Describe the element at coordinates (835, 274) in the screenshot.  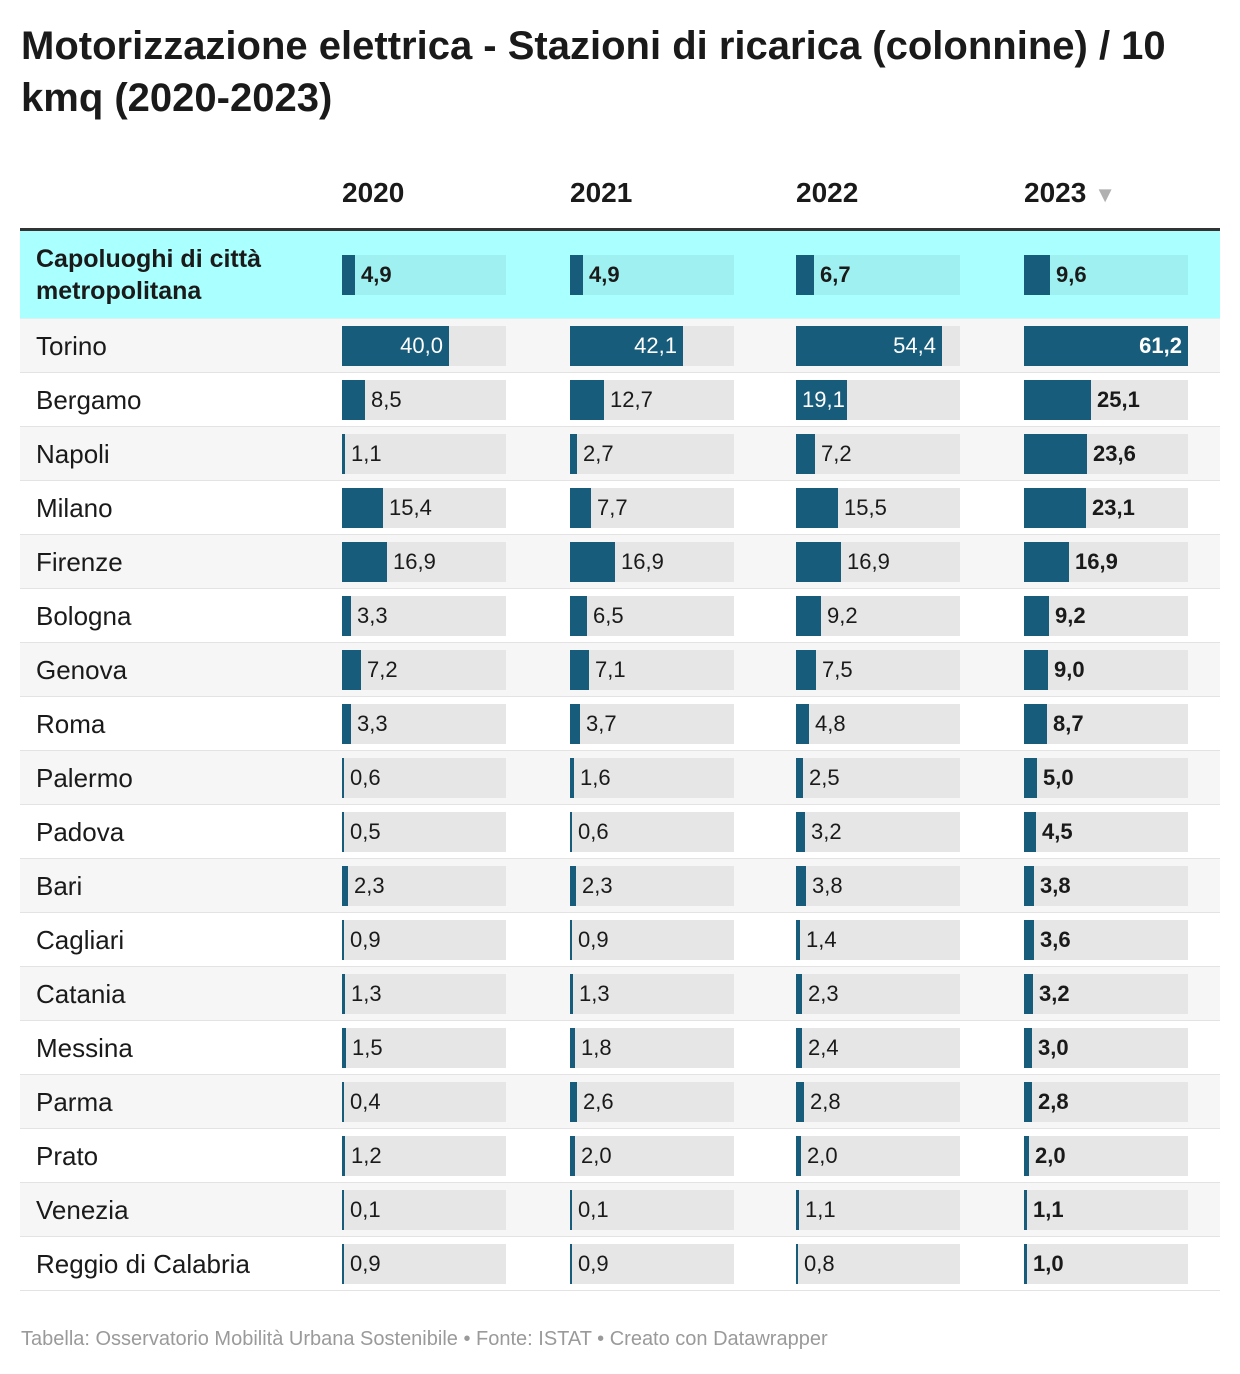
I see `value-label: 6,7` at that location.